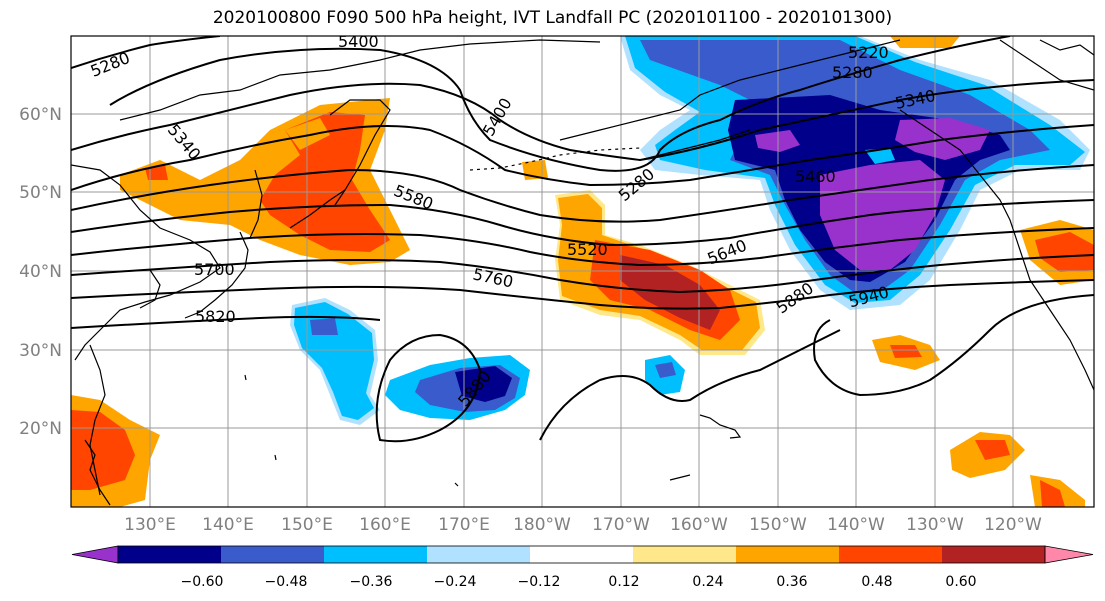 This screenshot has width=1105, height=601. I want to click on colorbar-extension-high, so click(1069, 554).